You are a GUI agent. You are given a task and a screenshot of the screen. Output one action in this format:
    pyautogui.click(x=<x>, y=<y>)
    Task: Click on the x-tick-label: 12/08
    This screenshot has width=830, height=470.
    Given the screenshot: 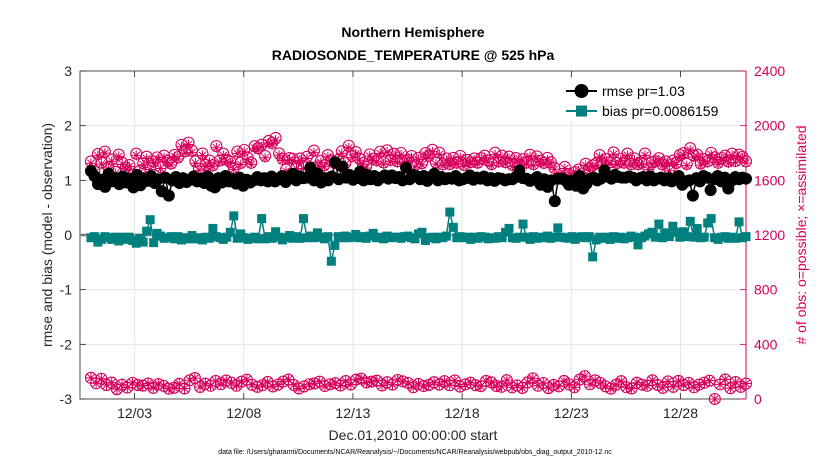 What is the action you would take?
    pyautogui.click(x=243, y=413)
    